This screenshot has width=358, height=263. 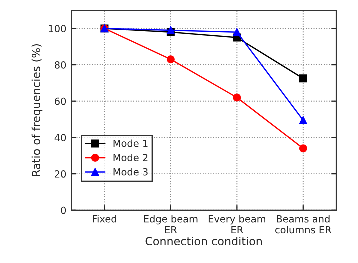 What do you see at coordinates (60, 65) in the screenshot?
I see `y-tick-label: 80` at bounding box center [60, 65].